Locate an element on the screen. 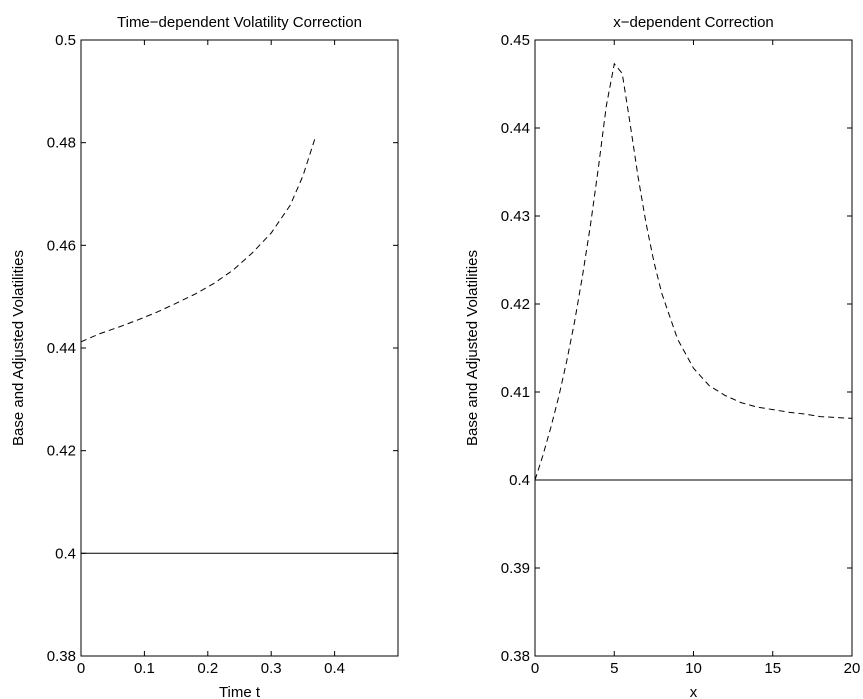 The height and width of the screenshot is (699, 863). x-tick-label: 0.3 is located at coordinates (271, 668).